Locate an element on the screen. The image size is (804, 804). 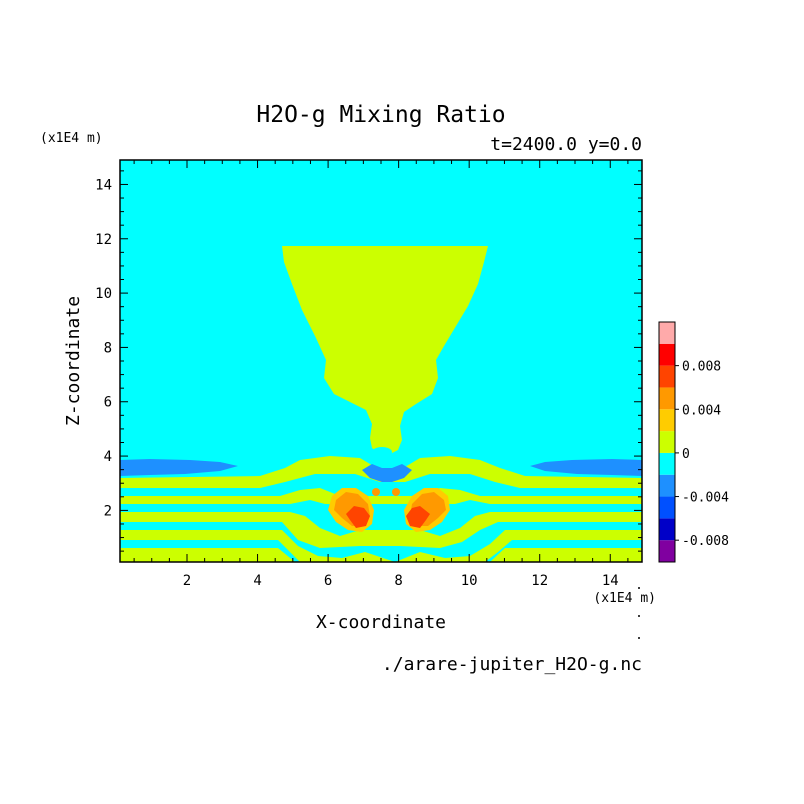
right-vortex is located at coordinates (427, 510).